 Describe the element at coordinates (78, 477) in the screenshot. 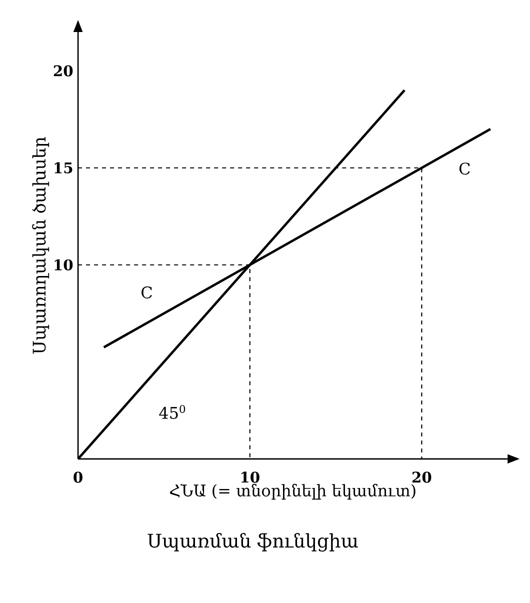

I see `x-tick-label: 0` at that location.